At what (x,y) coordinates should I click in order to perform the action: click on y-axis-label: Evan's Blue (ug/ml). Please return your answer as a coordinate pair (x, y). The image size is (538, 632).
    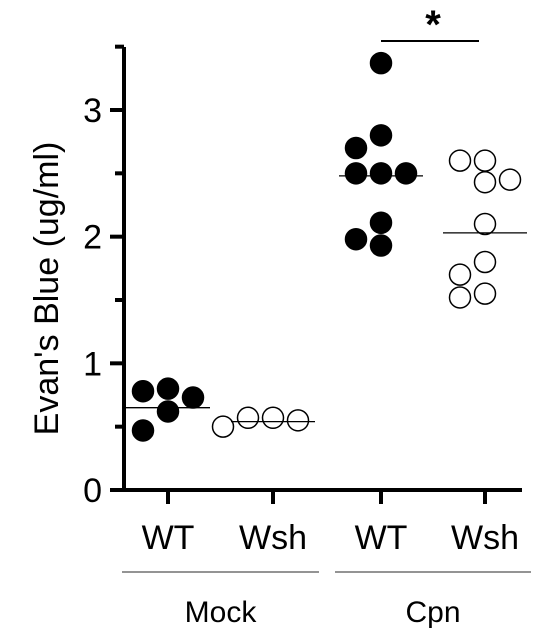
    Looking at the image, I should click on (47, 289).